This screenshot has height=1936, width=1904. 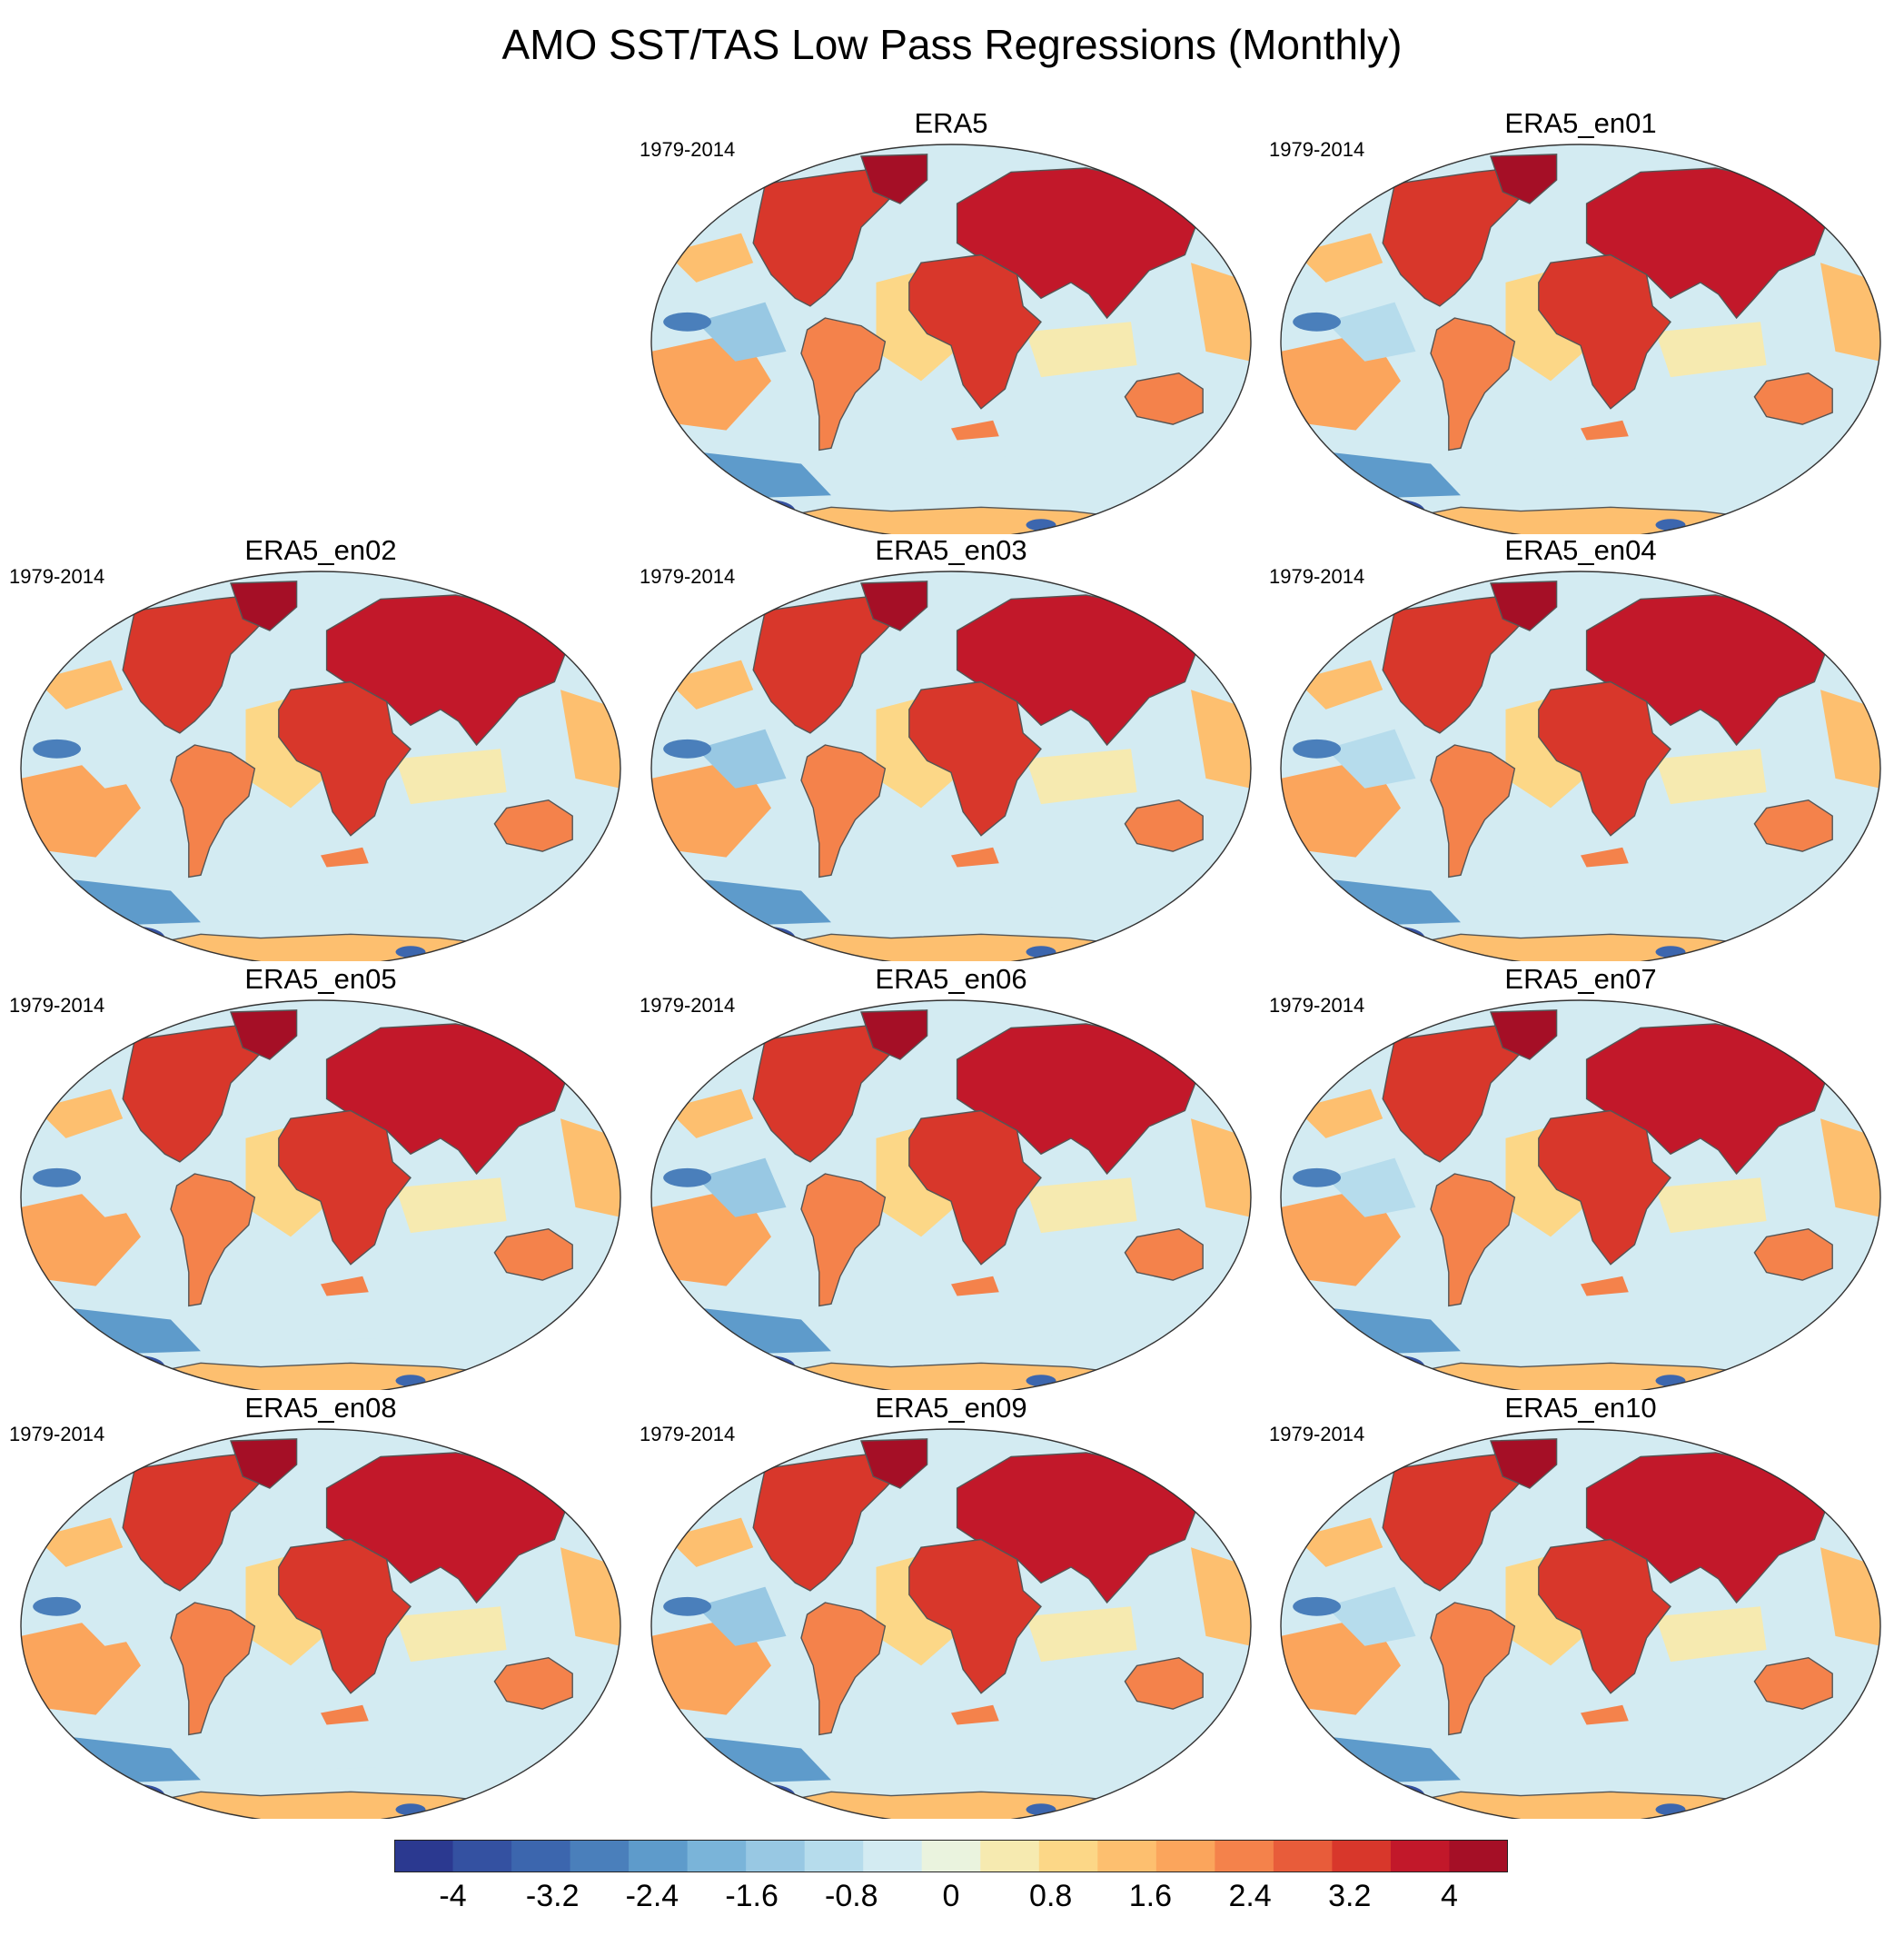 I want to click on colorbar-tick-label: -2.4, so click(x=652, y=1896).